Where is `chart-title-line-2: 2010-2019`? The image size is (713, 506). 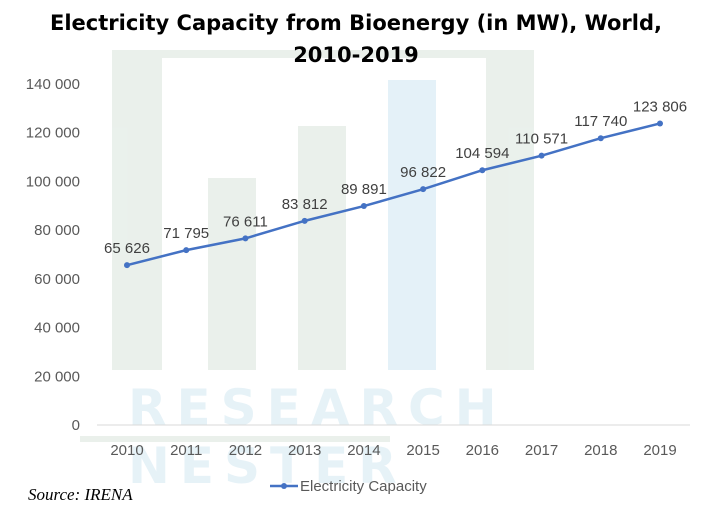 chart-title-line-2: 2010-2019 is located at coordinates (356, 55).